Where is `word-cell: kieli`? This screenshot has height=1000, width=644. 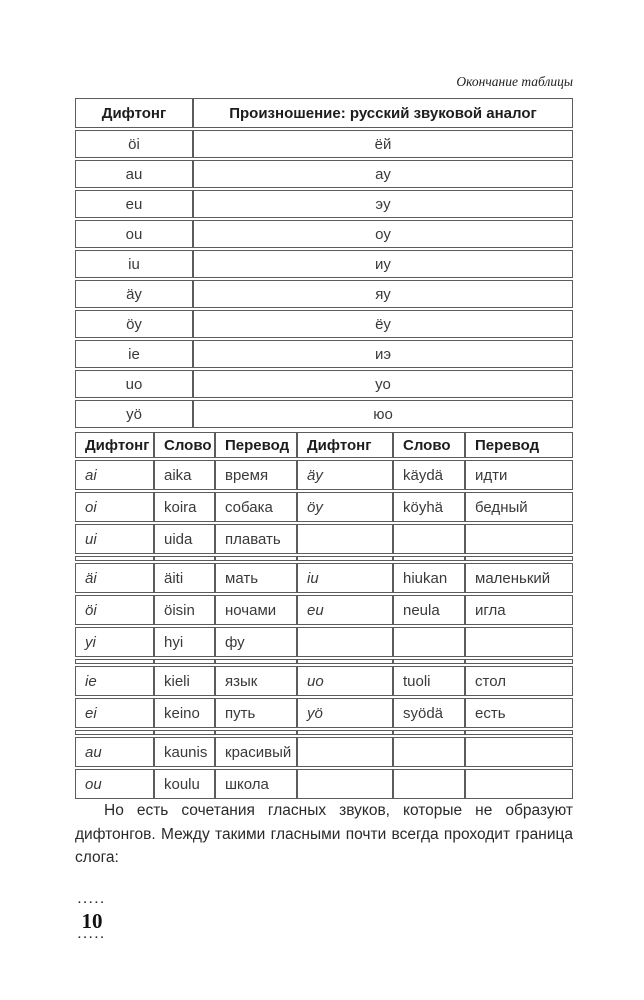 word-cell: kieli is located at coordinates (184, 681).